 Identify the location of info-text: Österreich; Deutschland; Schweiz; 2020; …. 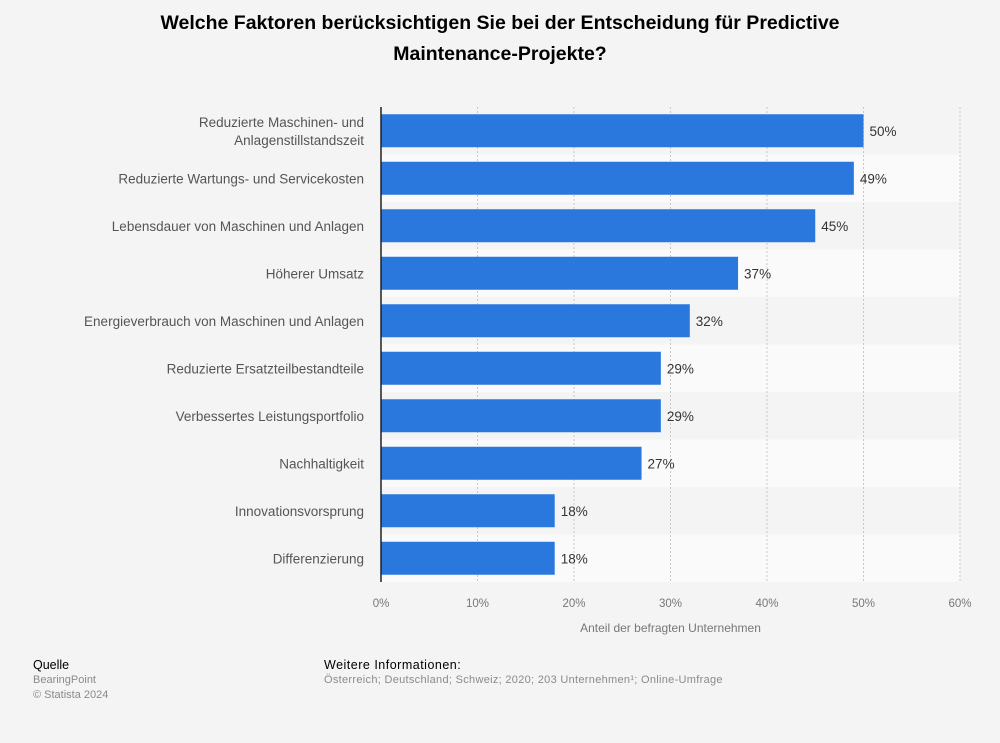
(523, 680).